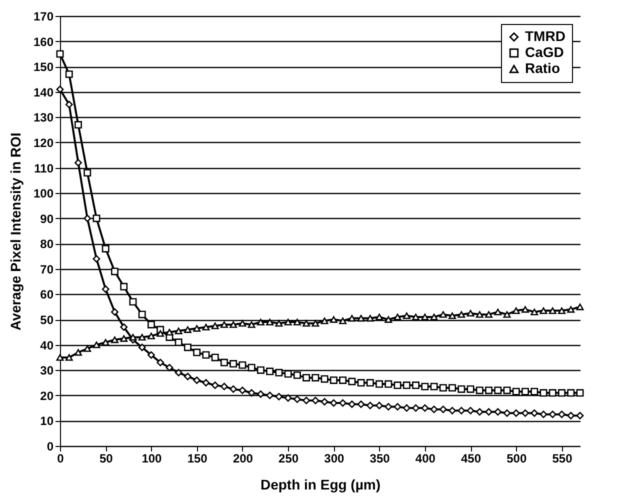  Describe the element at coordinates (47, 269) in the screenshot. I see `y-tick-label: 70` at that location.